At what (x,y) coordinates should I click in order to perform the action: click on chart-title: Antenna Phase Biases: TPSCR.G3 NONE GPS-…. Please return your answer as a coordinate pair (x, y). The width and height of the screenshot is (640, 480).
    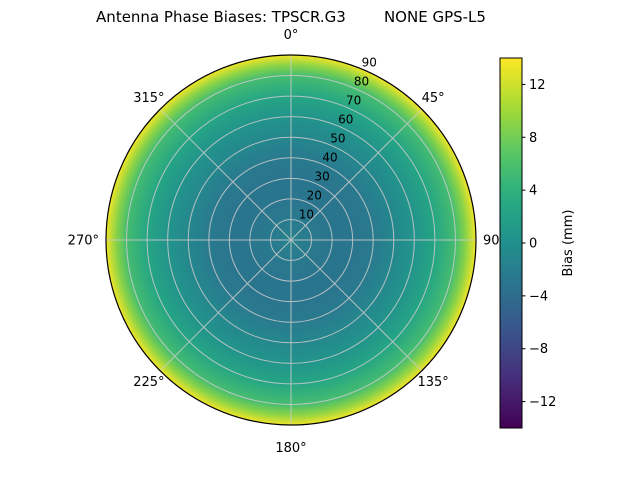
    Looking at the image, I should click on (291, 17).